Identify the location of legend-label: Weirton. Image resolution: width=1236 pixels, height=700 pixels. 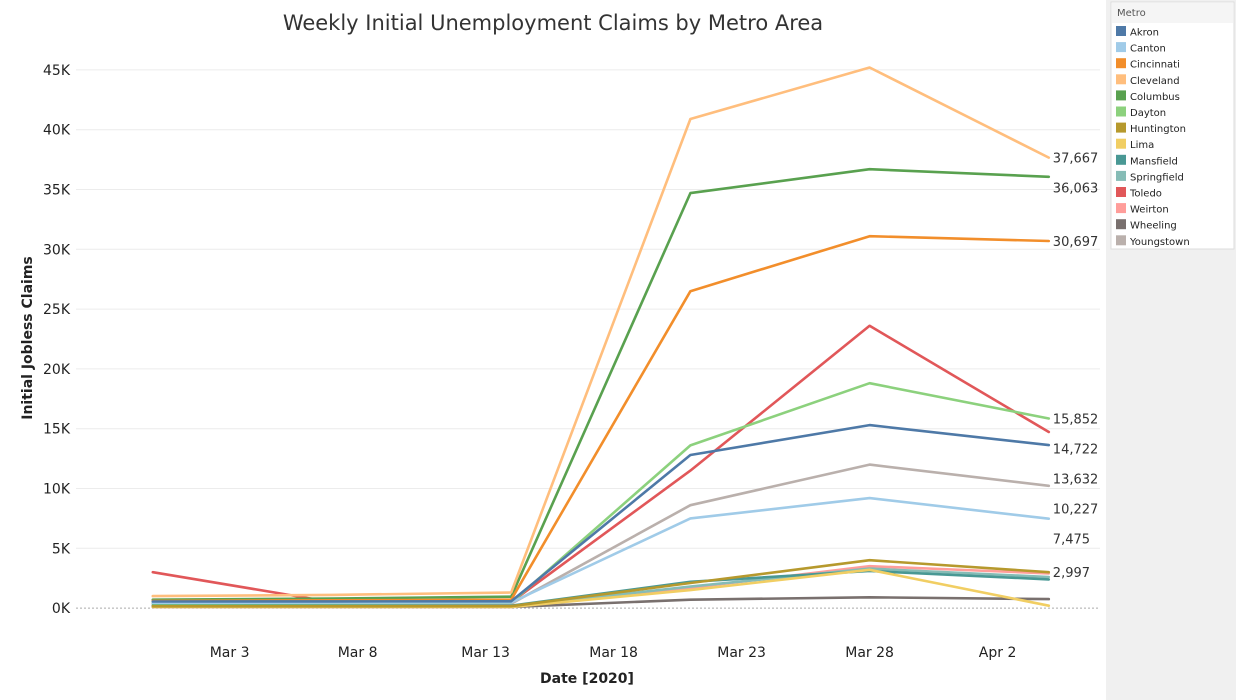
(1149, 210).